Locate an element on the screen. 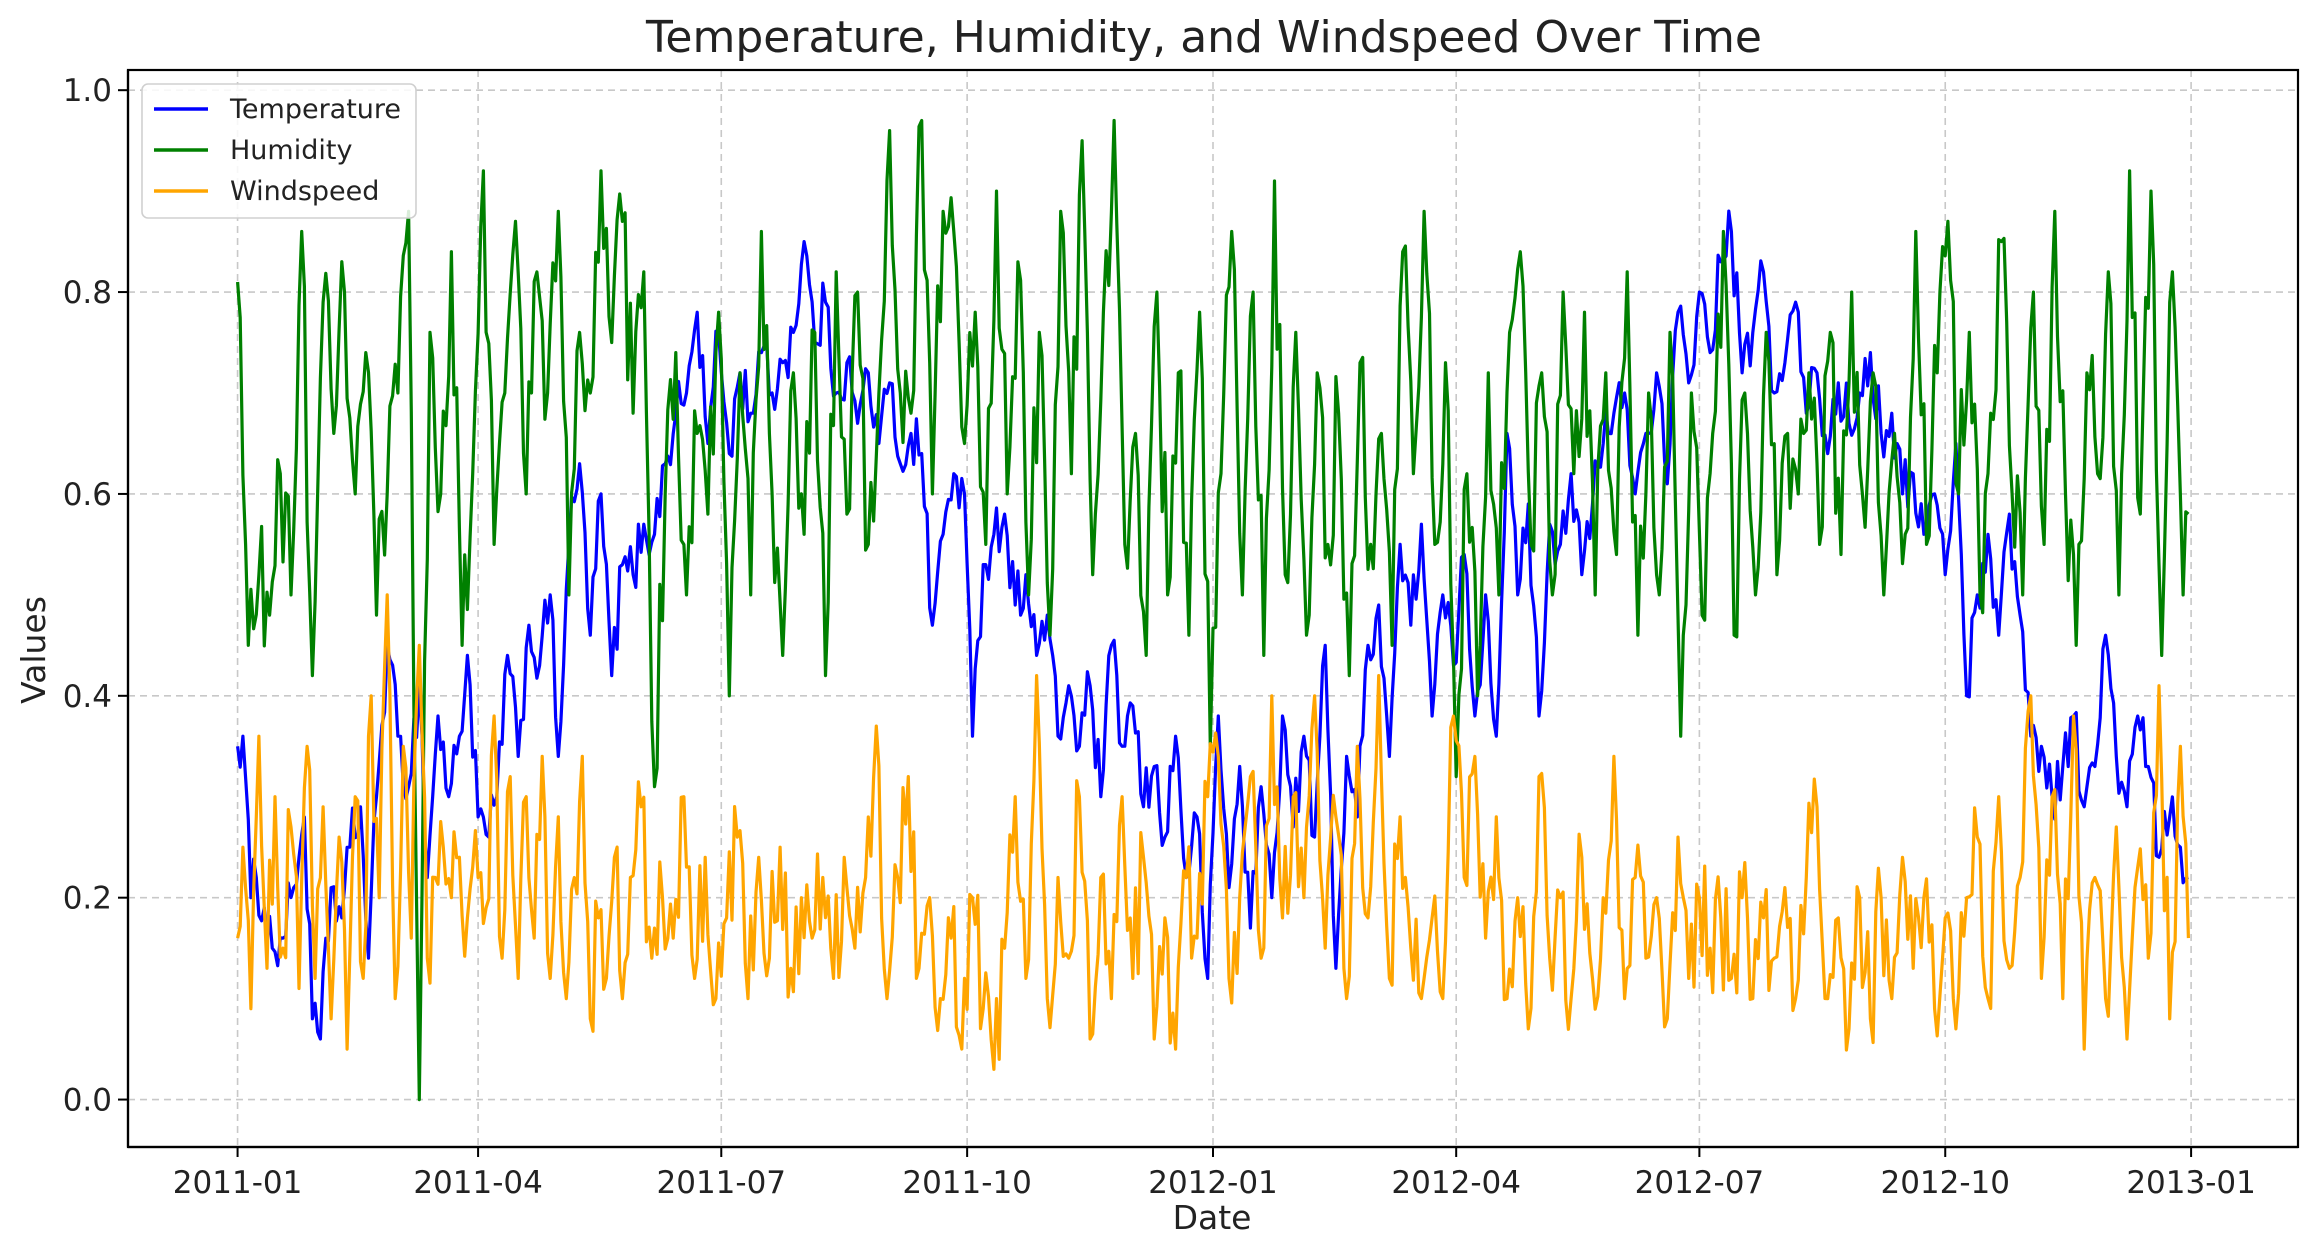 The image size is (2317, 1255). y-tick-label: 0.2 is located at coordinates (87, 899).